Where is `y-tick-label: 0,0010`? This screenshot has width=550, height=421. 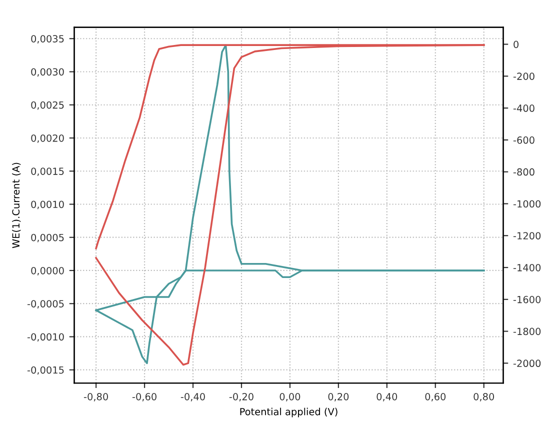
y-tick-label: 0,0010 is located at coordinates (47, 205).